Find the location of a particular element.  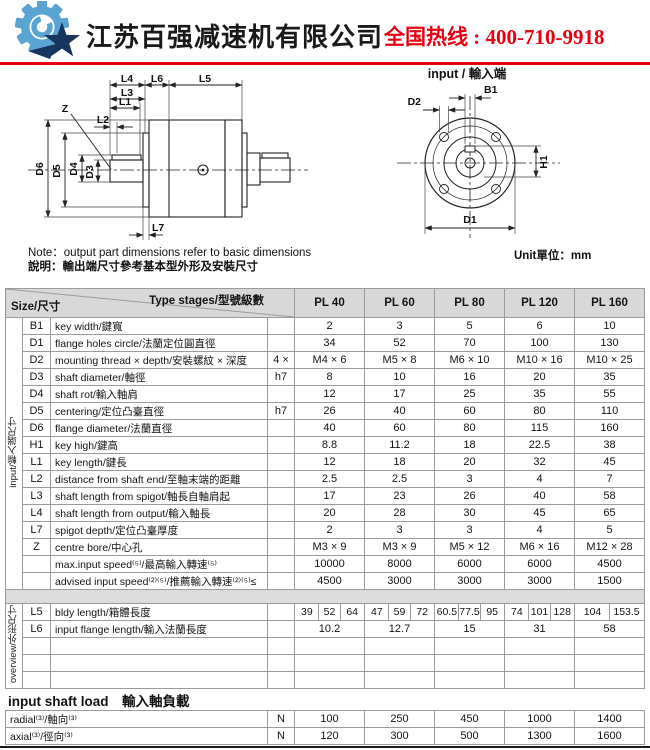

row-code: Z is located at coordinates (36, 547).